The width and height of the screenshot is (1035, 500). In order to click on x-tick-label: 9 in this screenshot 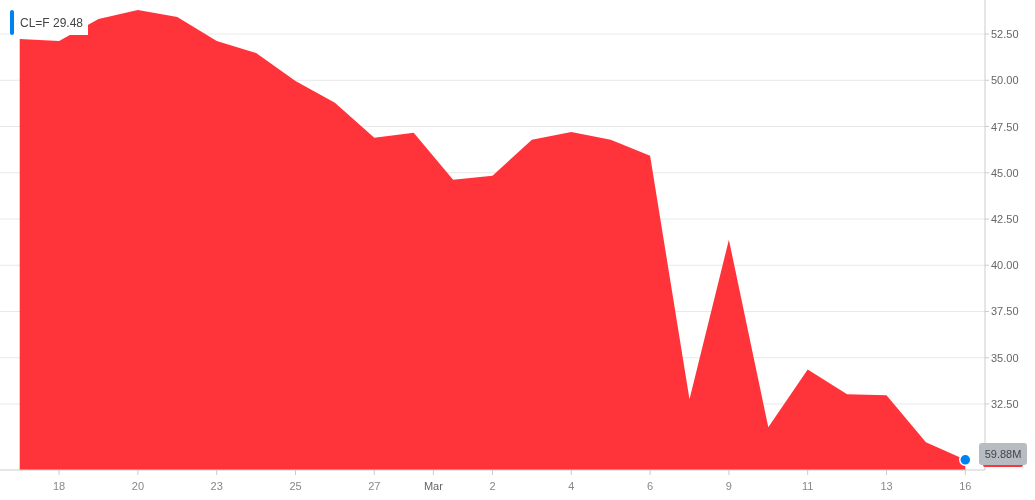, I will do `click(728, 486)`.